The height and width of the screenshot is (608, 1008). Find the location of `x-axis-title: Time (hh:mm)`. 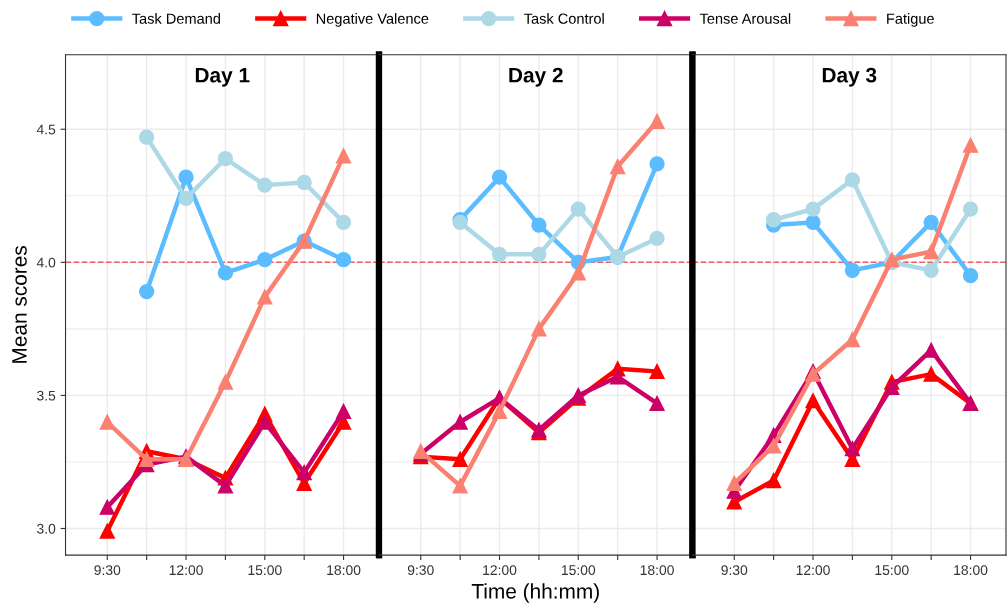

x-axis-title: Time (hh:mm) is located at coordinates (535, 593).